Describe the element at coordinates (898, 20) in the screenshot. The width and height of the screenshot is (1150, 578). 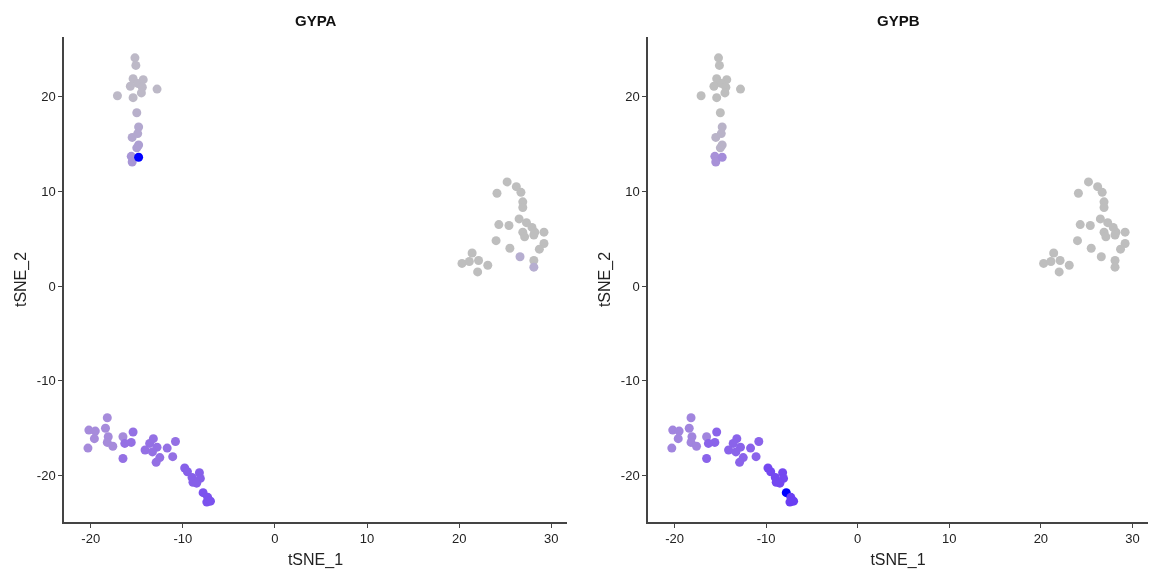
I see `chart-title: GYPB` at that location.